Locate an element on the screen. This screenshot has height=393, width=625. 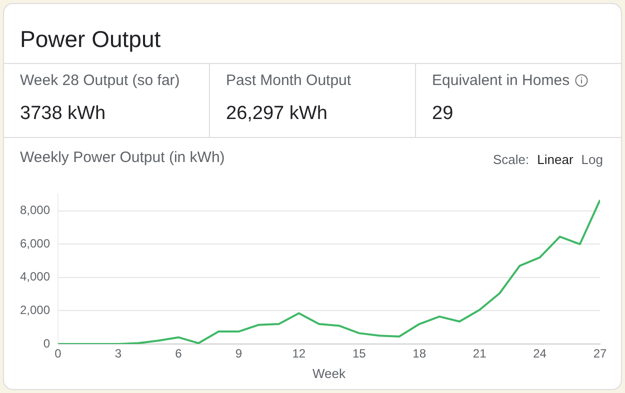
text: 3738 kWh is located at coordinates (63, 114).